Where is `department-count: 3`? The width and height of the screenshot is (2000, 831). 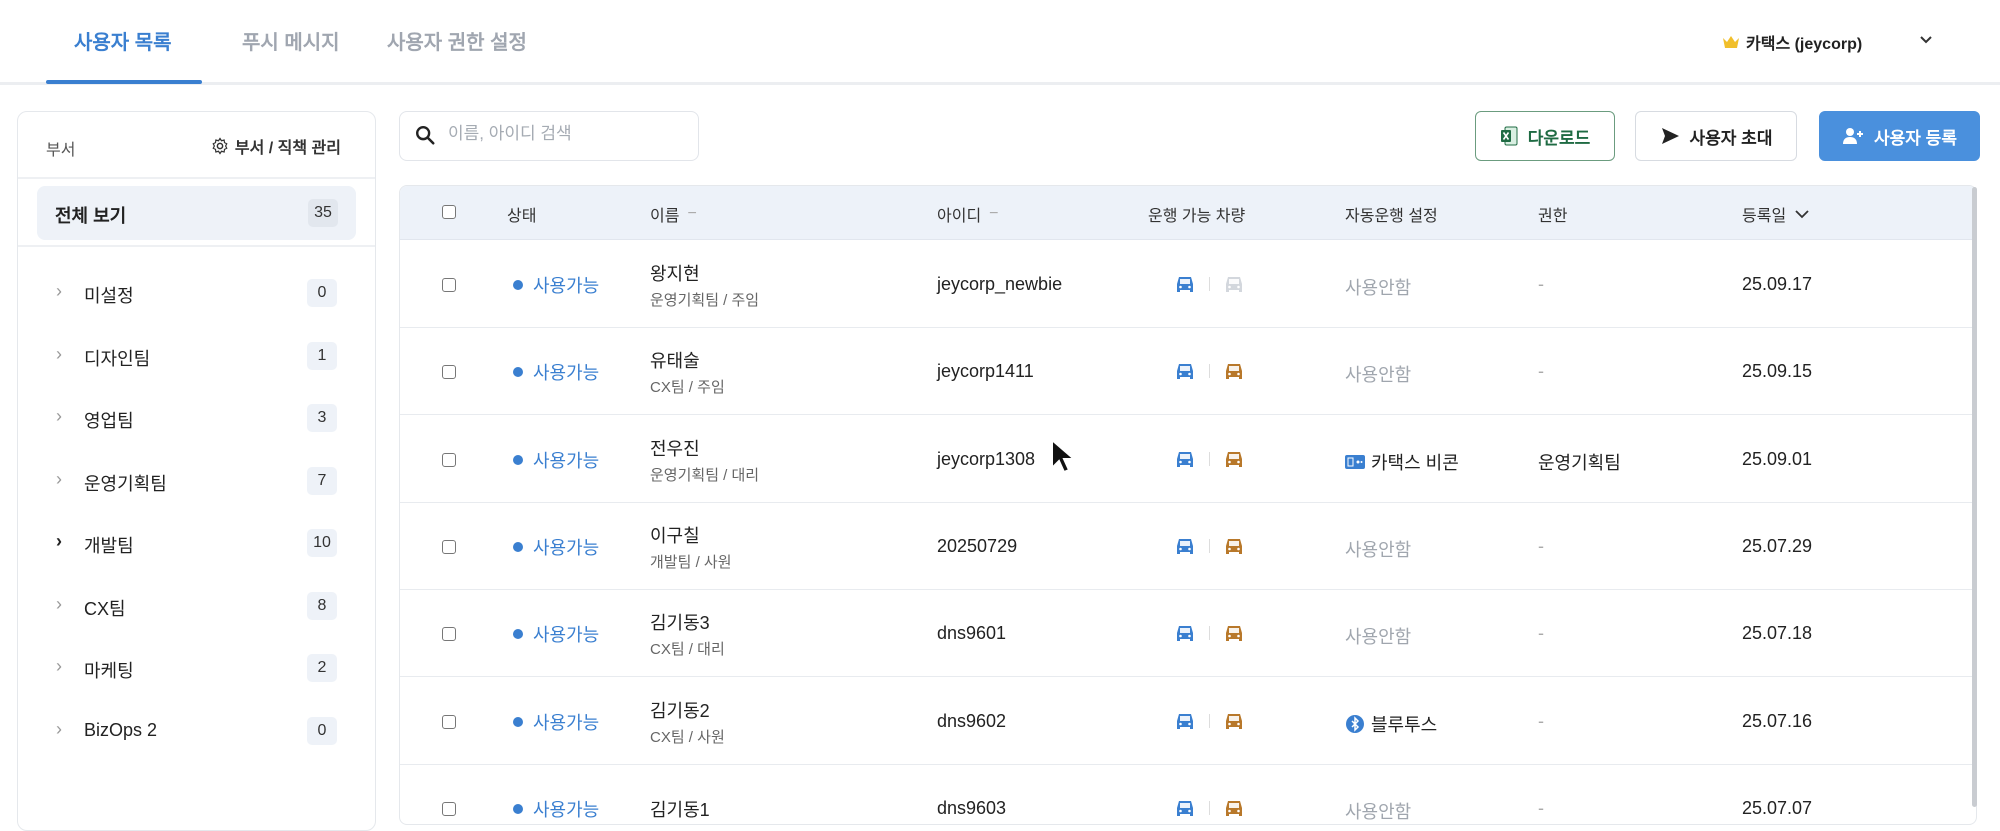
department-count: 3 is located at coordinates (322, 418).